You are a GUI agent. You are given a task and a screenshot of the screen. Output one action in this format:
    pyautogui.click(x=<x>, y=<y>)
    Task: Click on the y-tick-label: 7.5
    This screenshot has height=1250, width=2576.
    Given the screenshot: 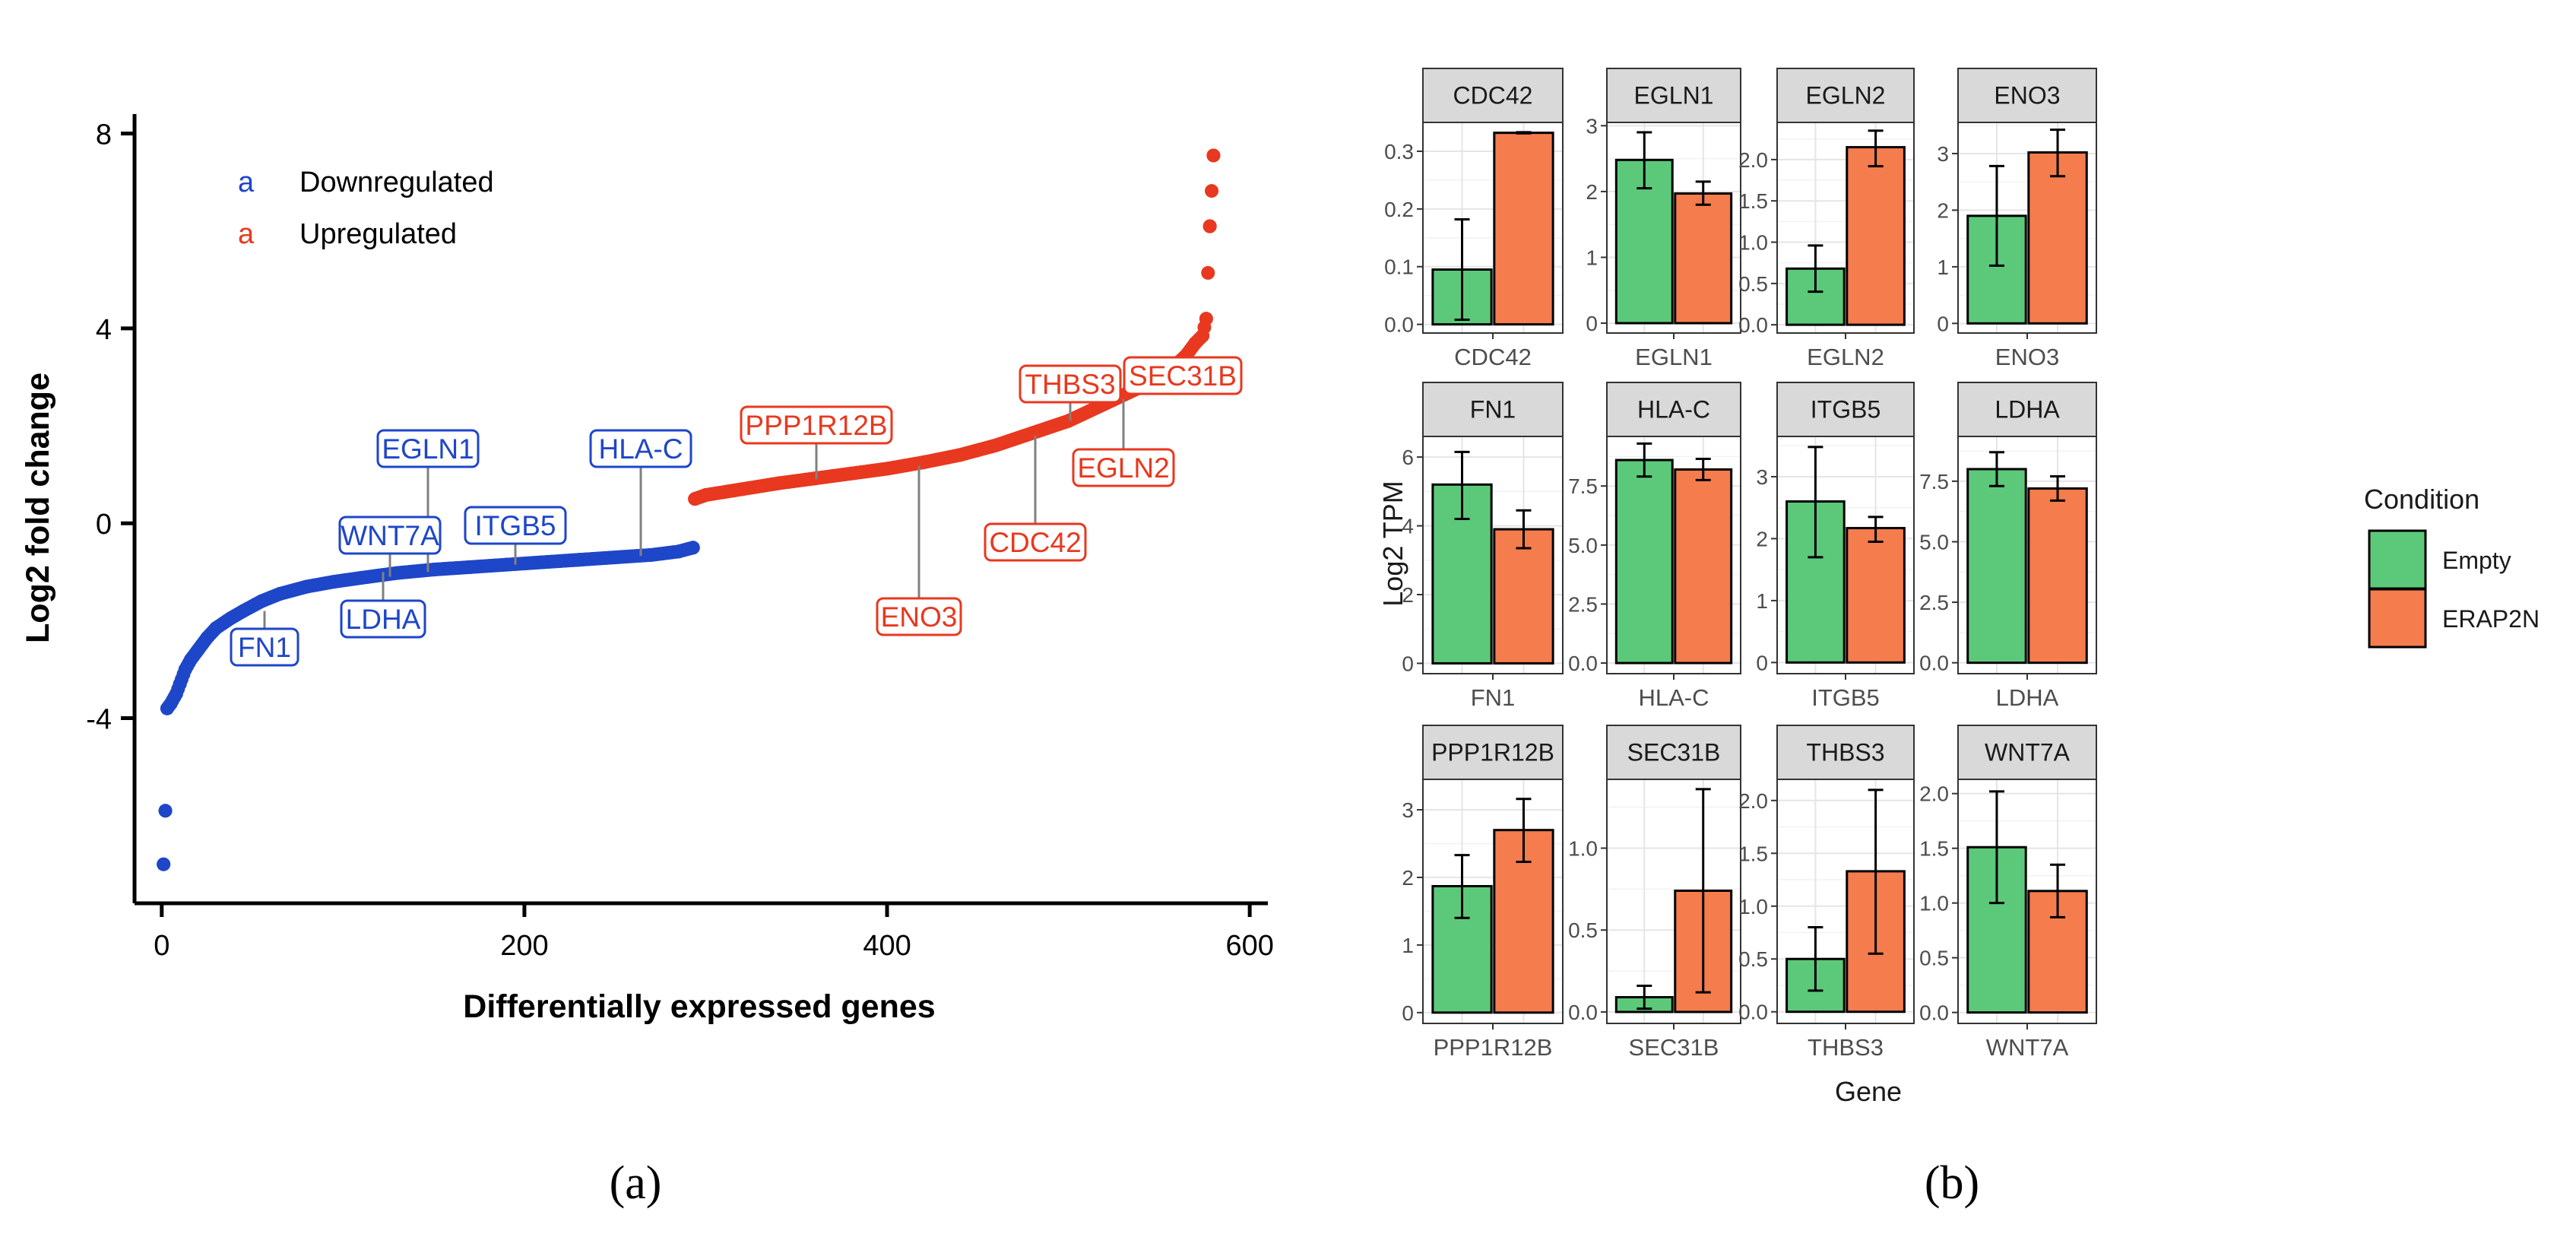 What is the action you would take?
    pyautogui.click(x=1934, y=481)
    